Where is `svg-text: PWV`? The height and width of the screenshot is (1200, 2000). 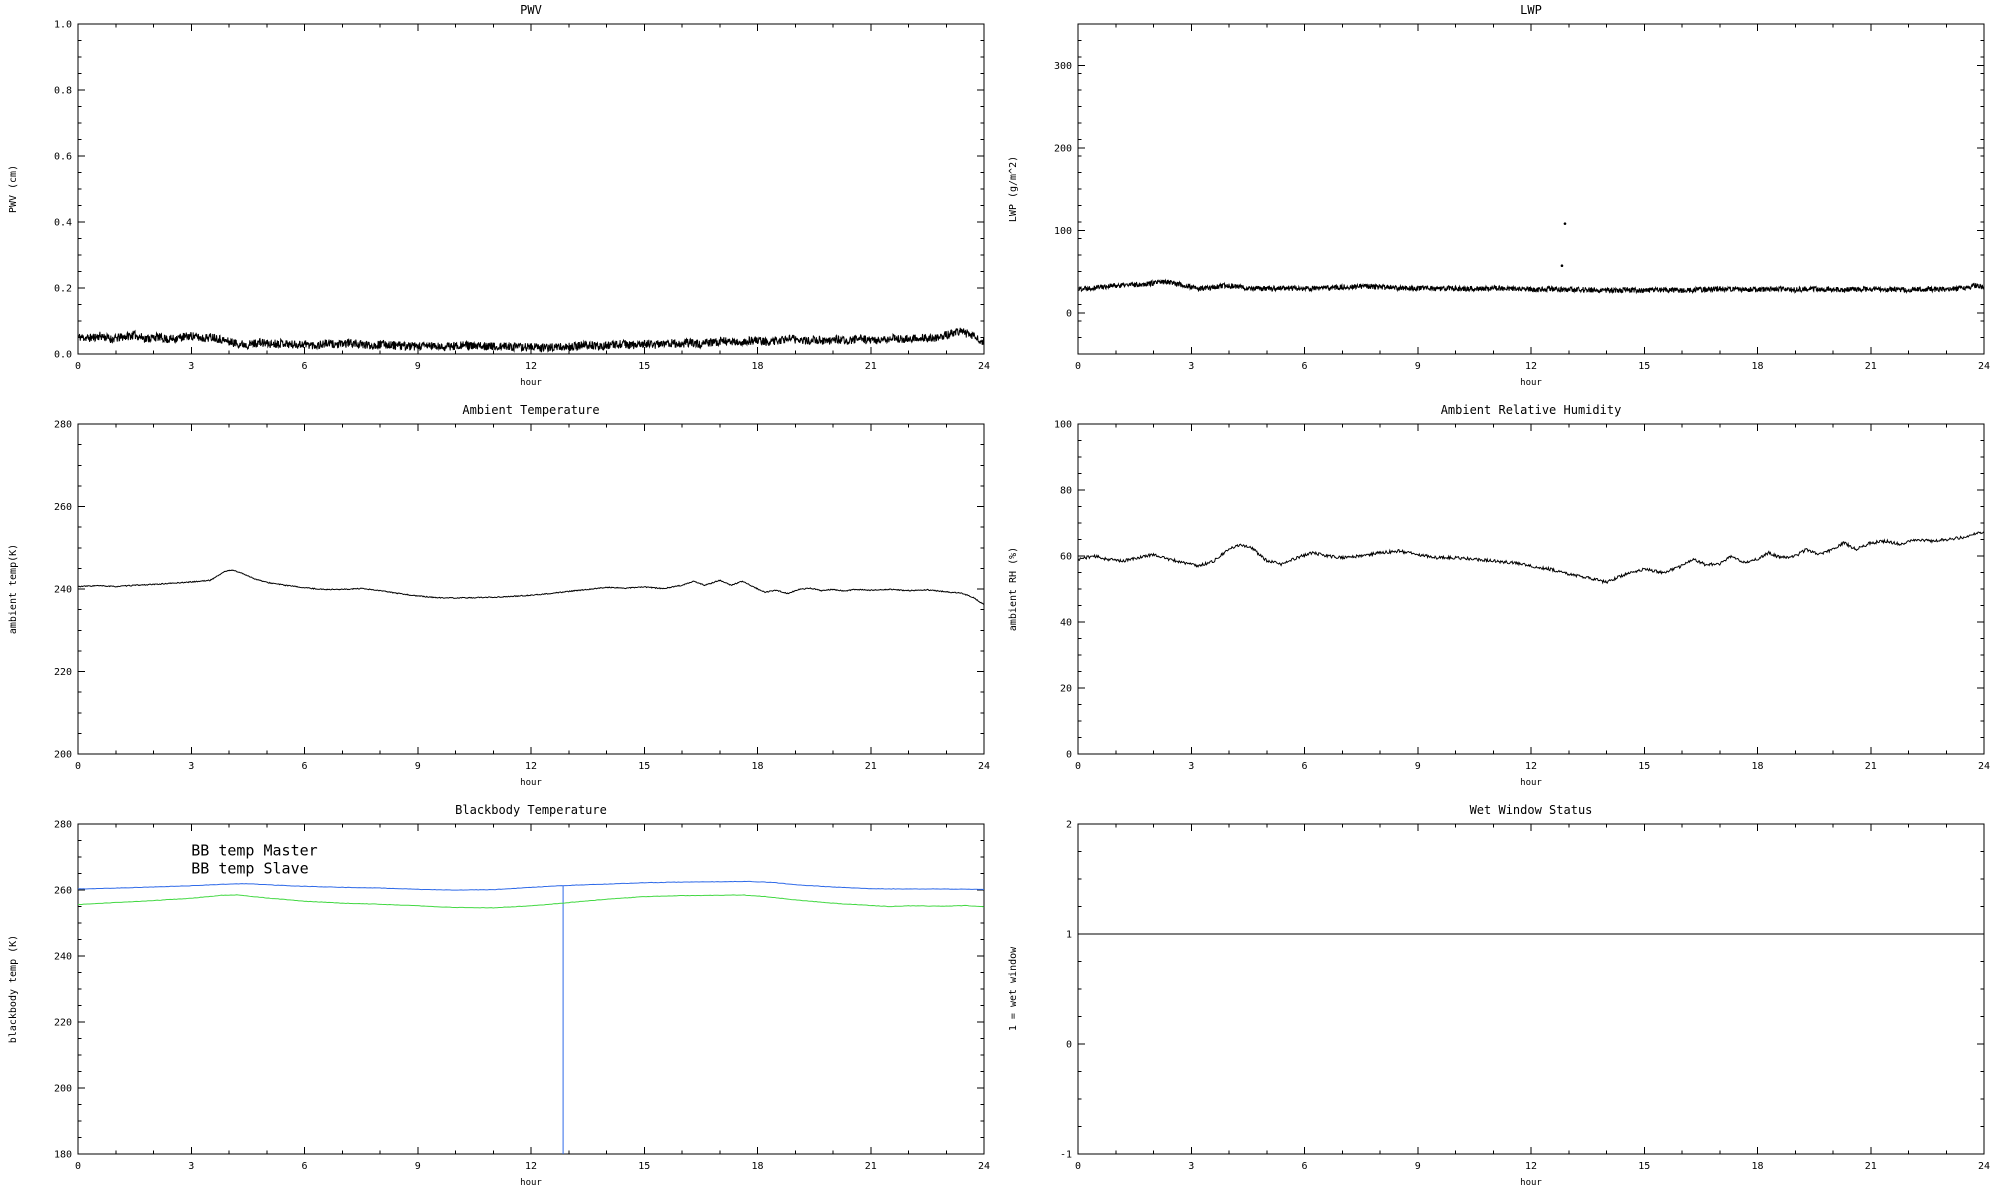
svg-text: PWV is located at coordinates (531, 10).